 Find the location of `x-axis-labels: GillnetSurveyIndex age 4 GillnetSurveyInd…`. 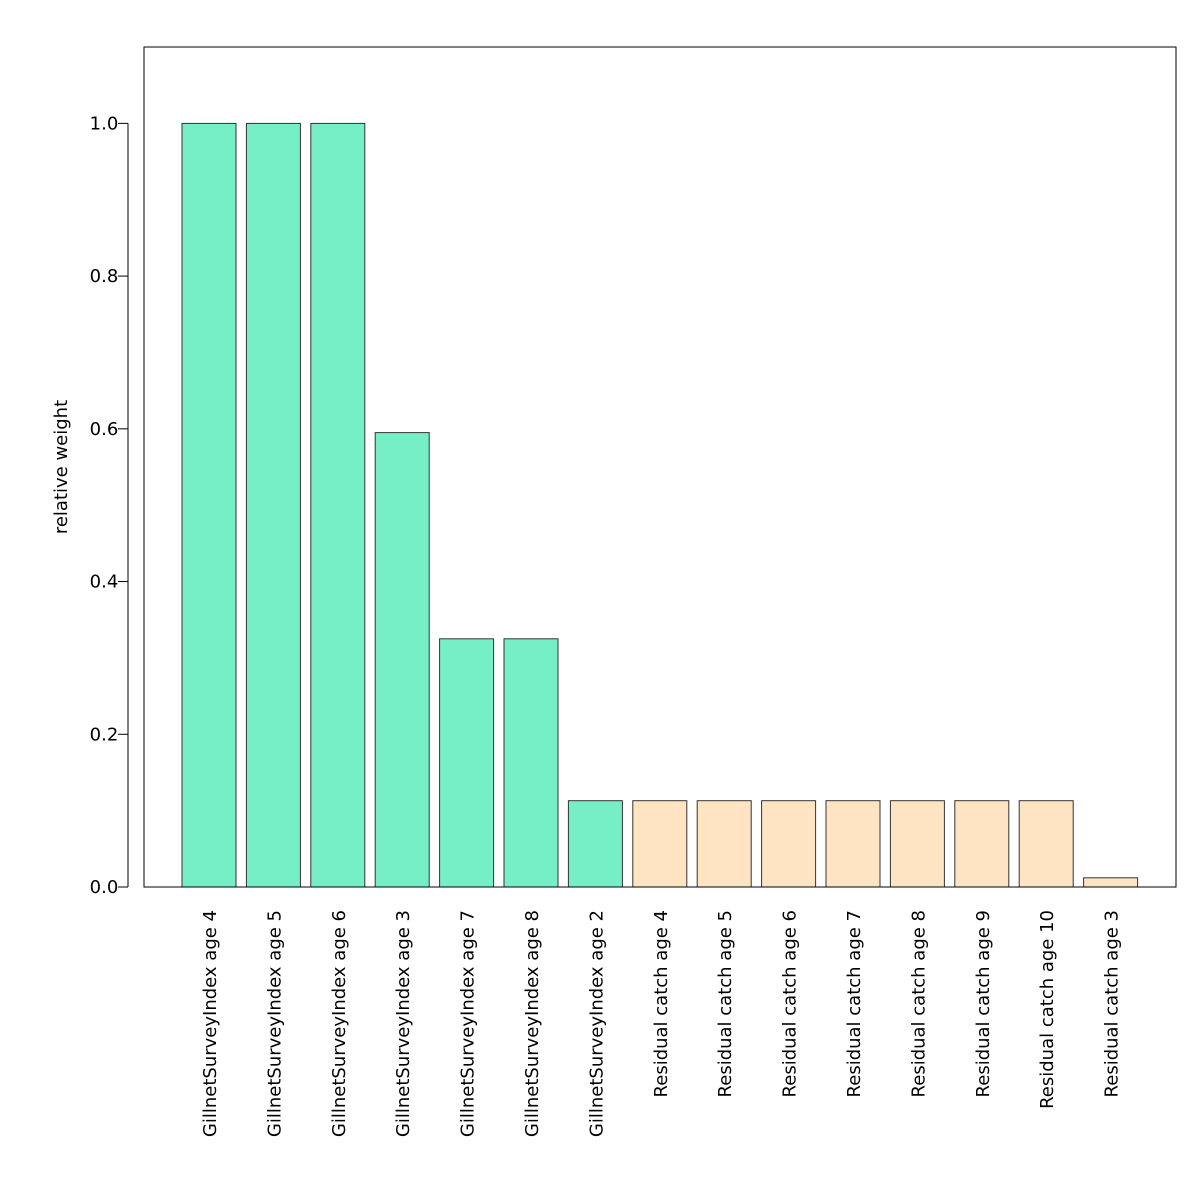

x-axis-labels: GillnetSurveyIndex age 4 GillnetSurveyInd… is located at coordinates (661, 1023).